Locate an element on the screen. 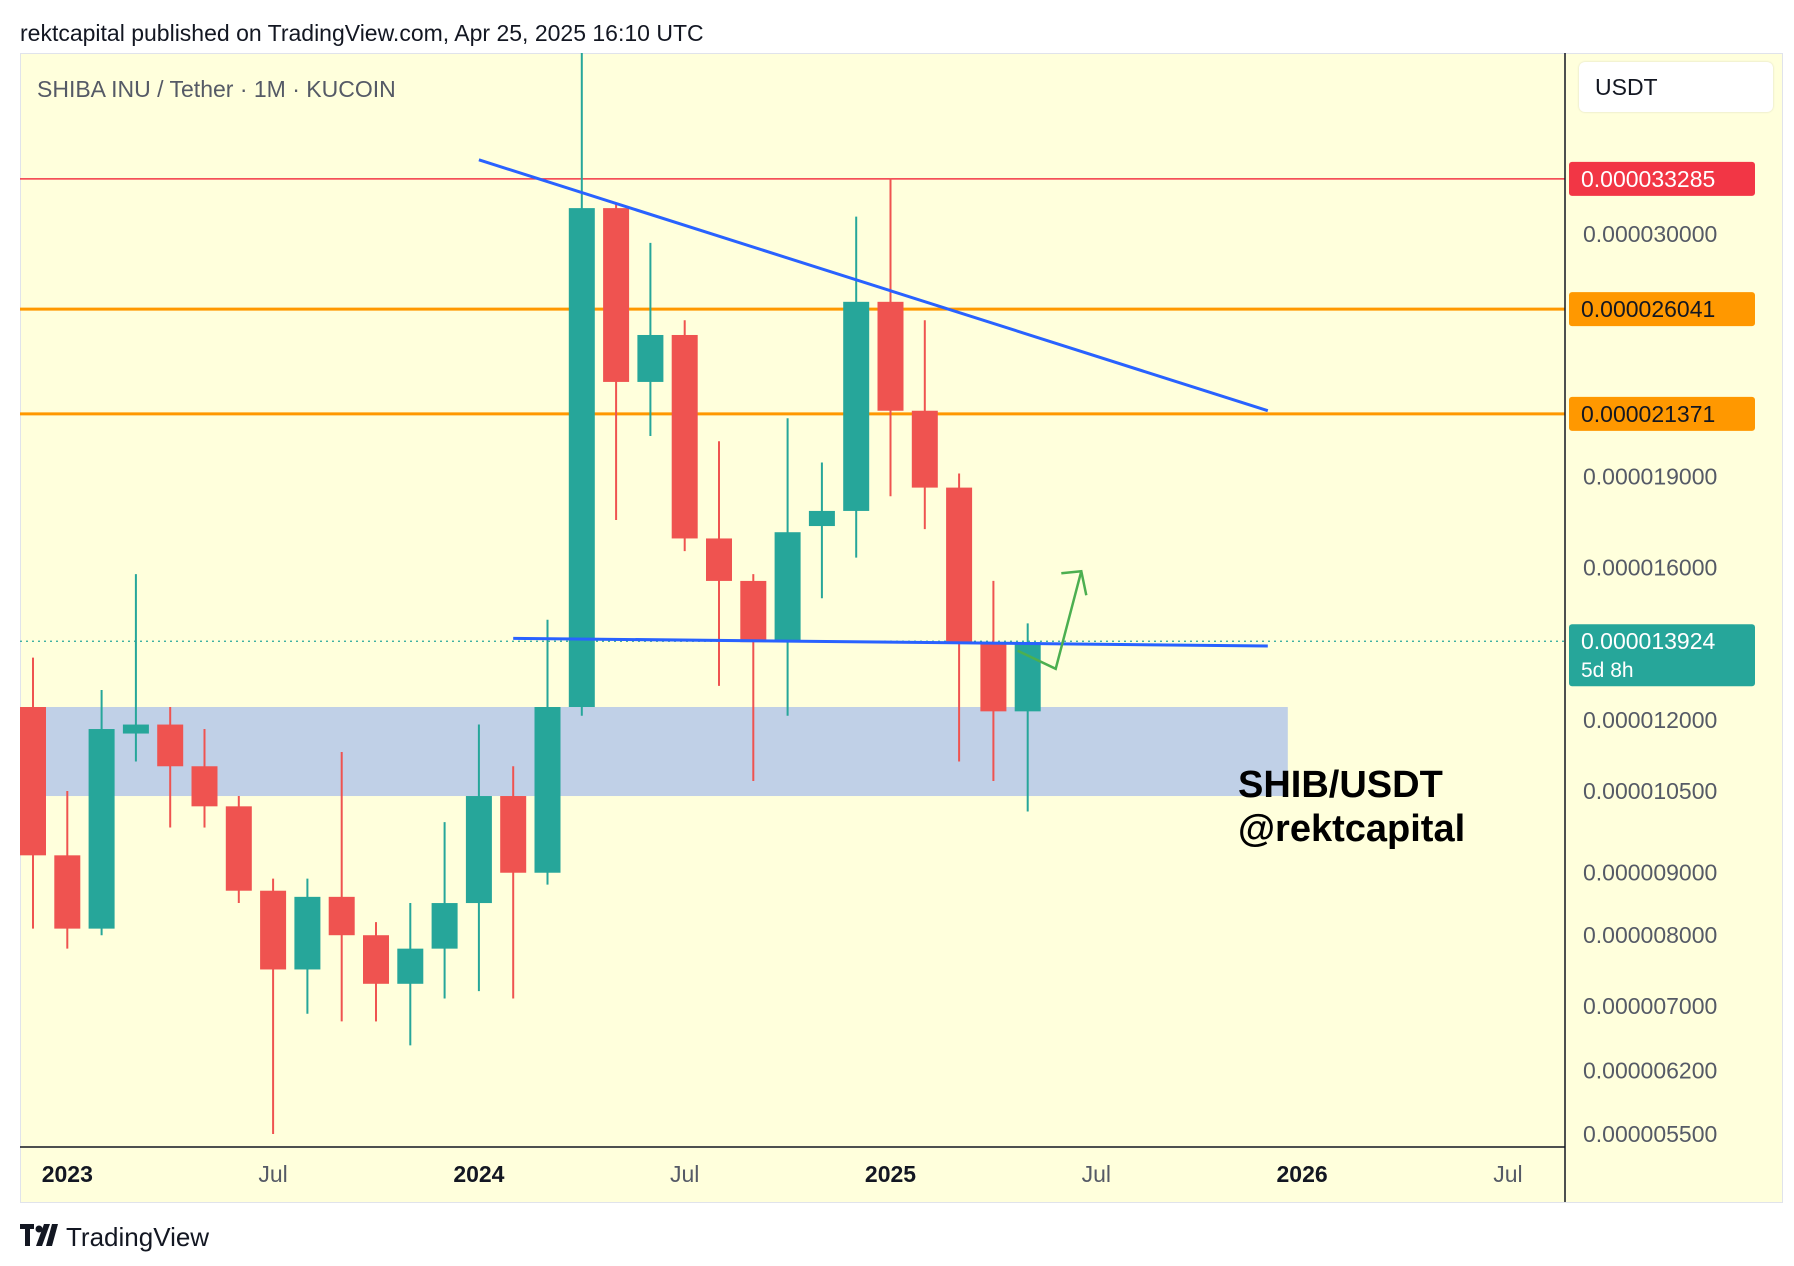 Image resolution: width=1794 pixels, height=1266 pixels. x-tick-label: 2023 is located at coordinates (67, 1174).